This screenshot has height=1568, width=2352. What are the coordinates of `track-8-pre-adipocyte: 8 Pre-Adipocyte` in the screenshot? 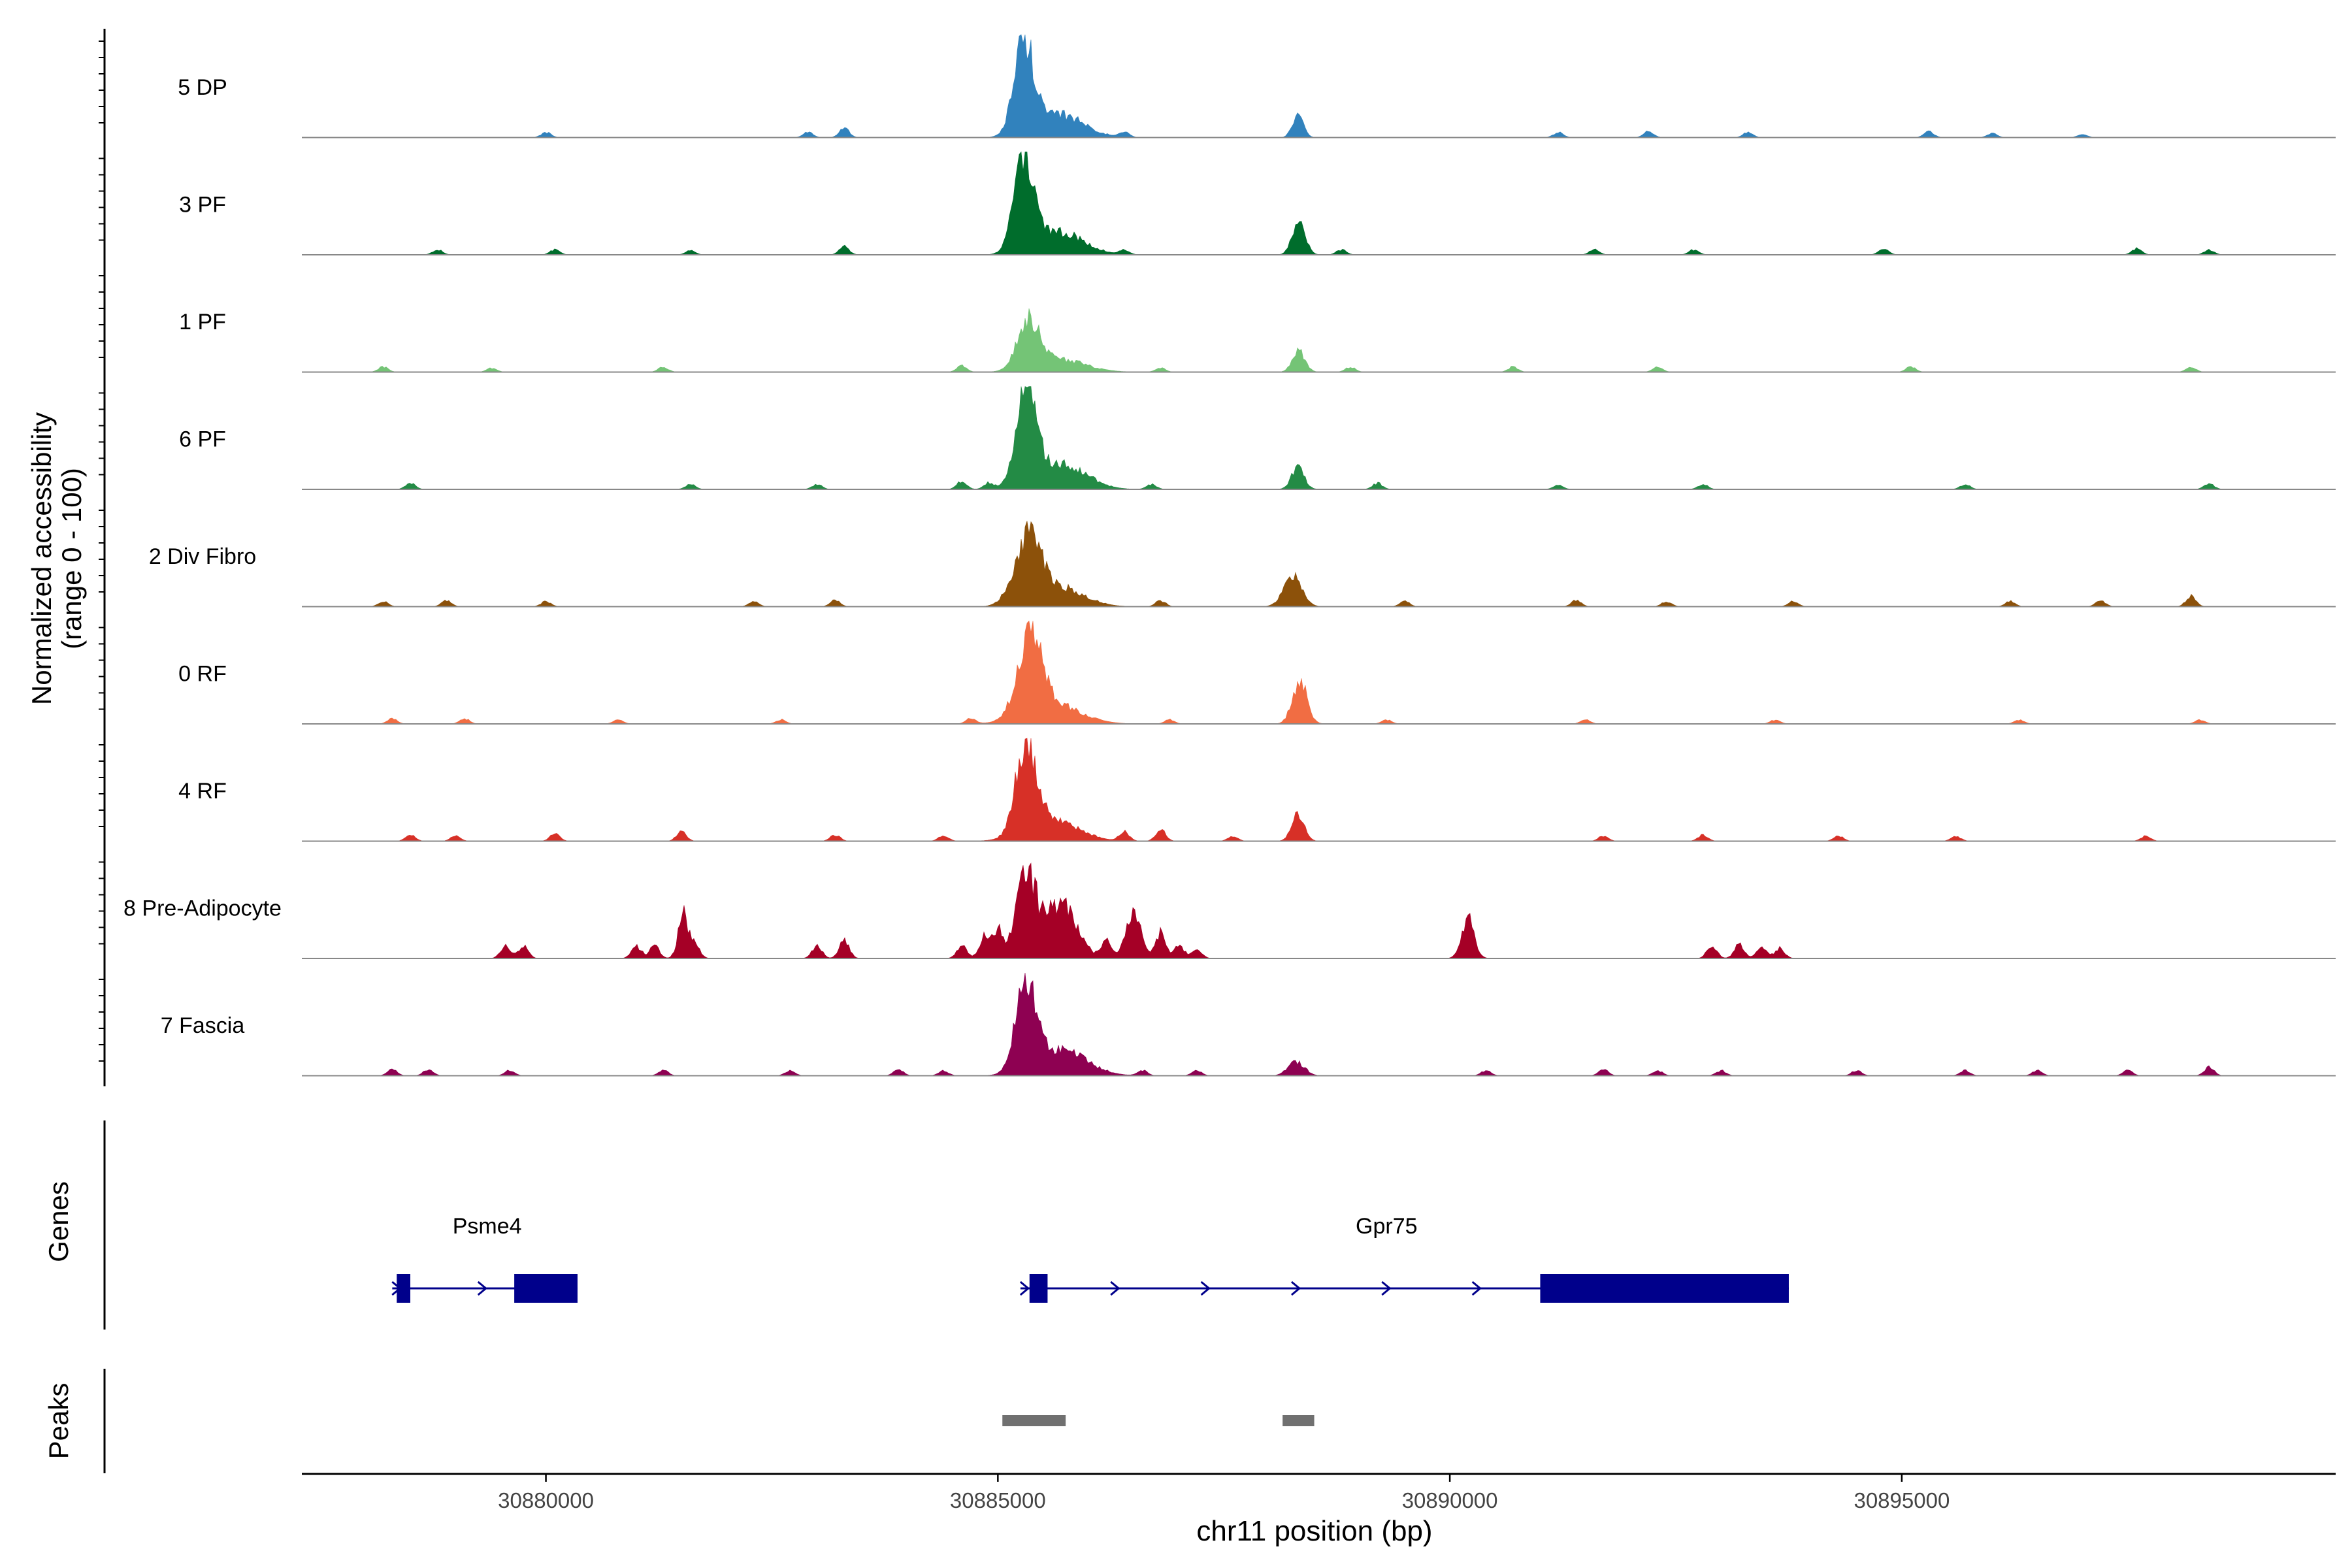 It's located at (1229, 910).